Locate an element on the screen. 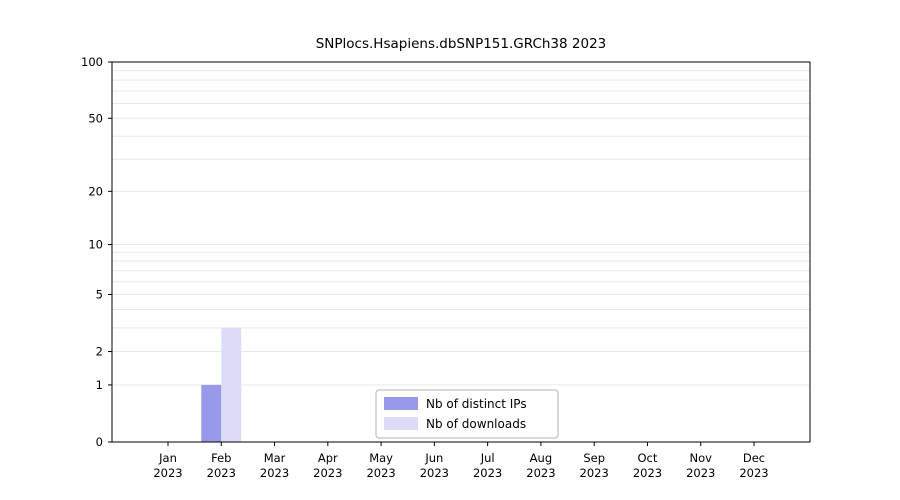 The height and width of the screenshot is (500, 900). bar-downloads-feb is located at coordinates (231, 384).